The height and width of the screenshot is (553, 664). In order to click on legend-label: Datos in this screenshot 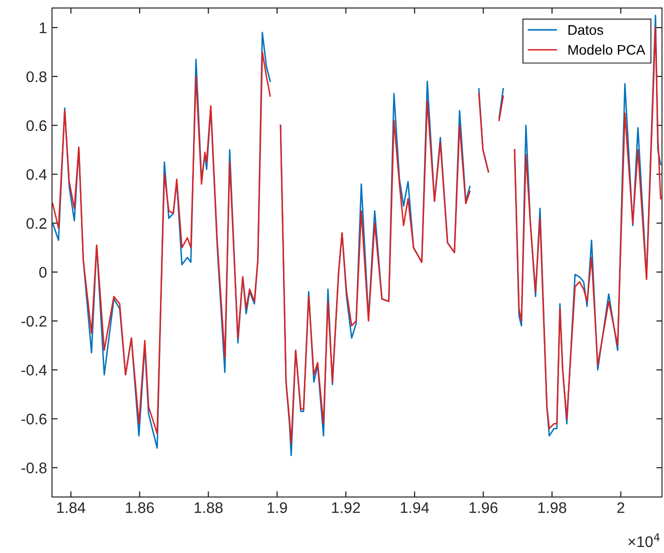, I will do `click(586, 30)`.